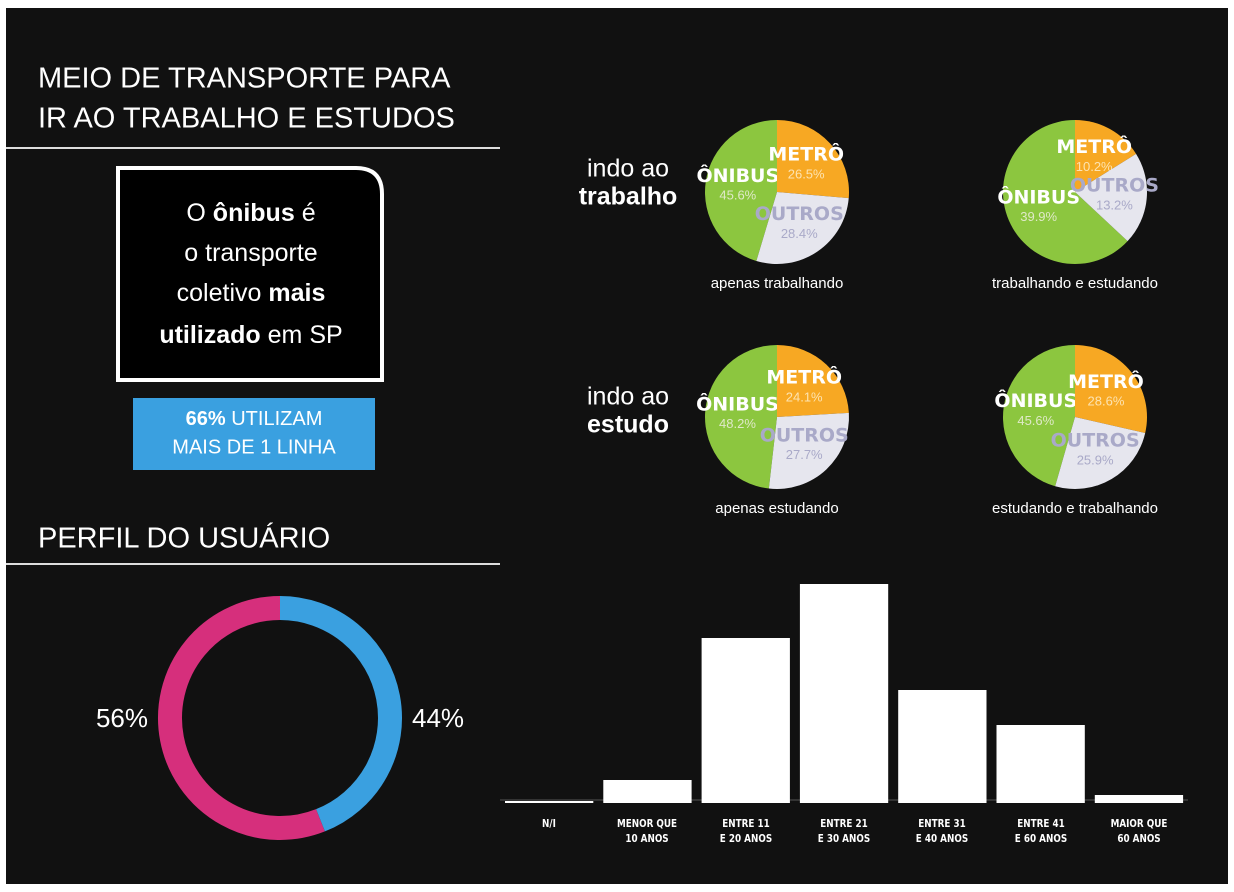  Describe the element at coordinates (305, 335) in the screenshot. I see `callout-text: em SP` at that location.